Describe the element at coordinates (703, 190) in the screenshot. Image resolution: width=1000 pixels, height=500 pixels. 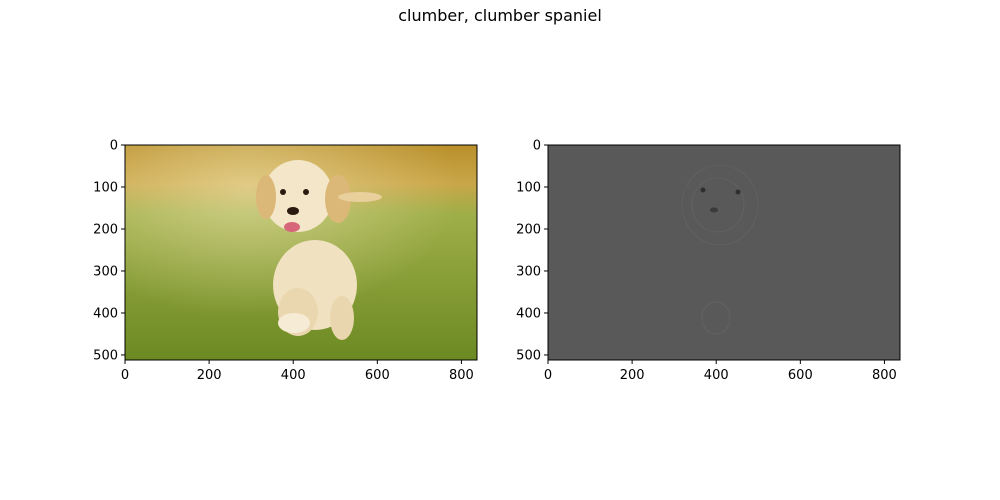
I see `saliency-eye-left` at that location.